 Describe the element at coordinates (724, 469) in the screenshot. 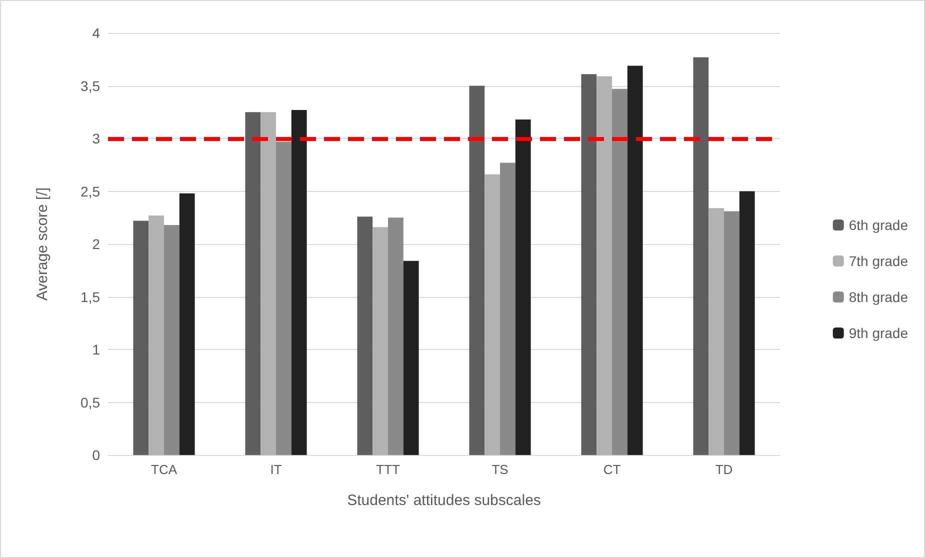

I see `x-tick-label: TD` at that location.